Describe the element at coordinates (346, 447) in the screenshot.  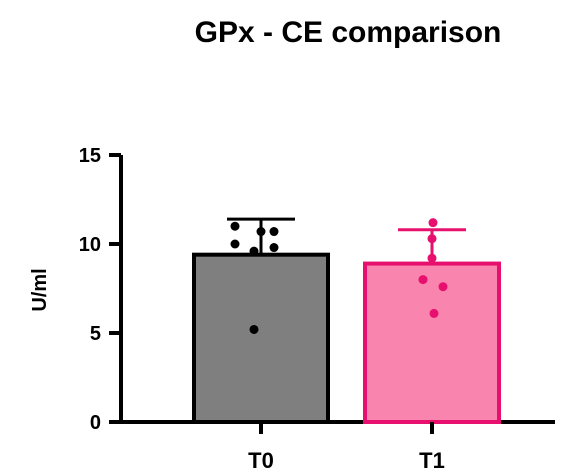
I see `x-axis-categories: T0 T1` at that location.